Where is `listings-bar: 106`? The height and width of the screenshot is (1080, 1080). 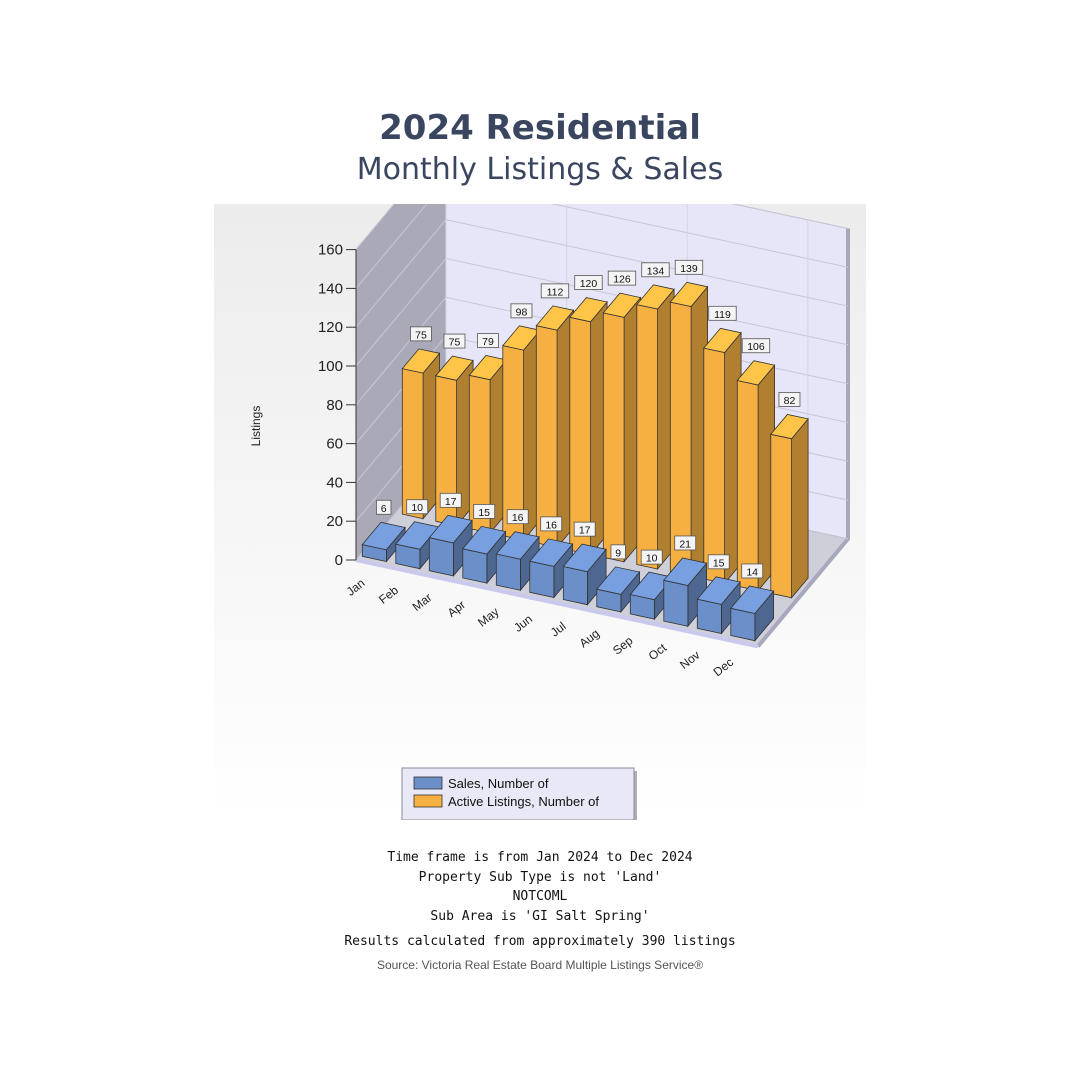 listings-bar: 106 is located at coordinates (756, 465).